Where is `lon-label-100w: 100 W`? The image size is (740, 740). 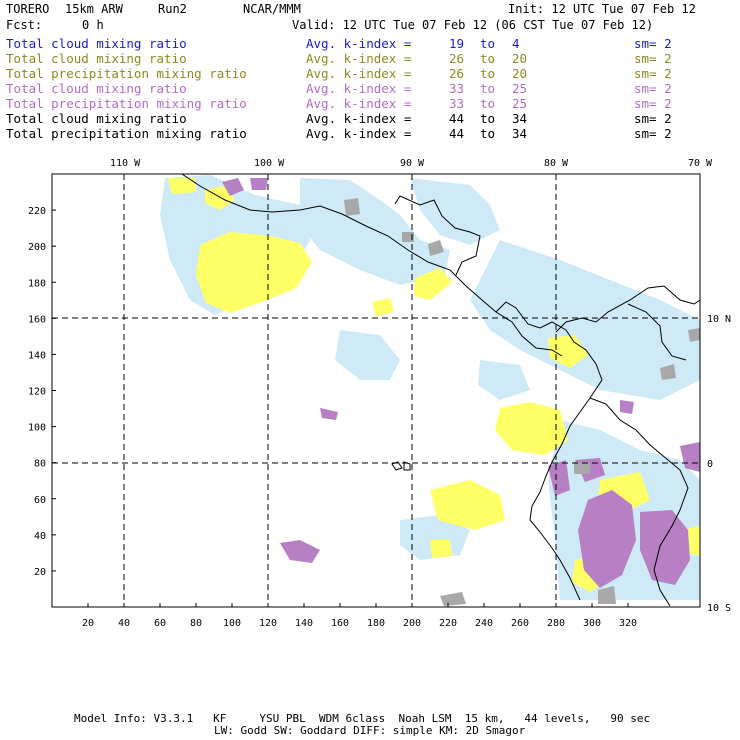 lon-label-100w: 100 W is located at coordinates (269, 163).